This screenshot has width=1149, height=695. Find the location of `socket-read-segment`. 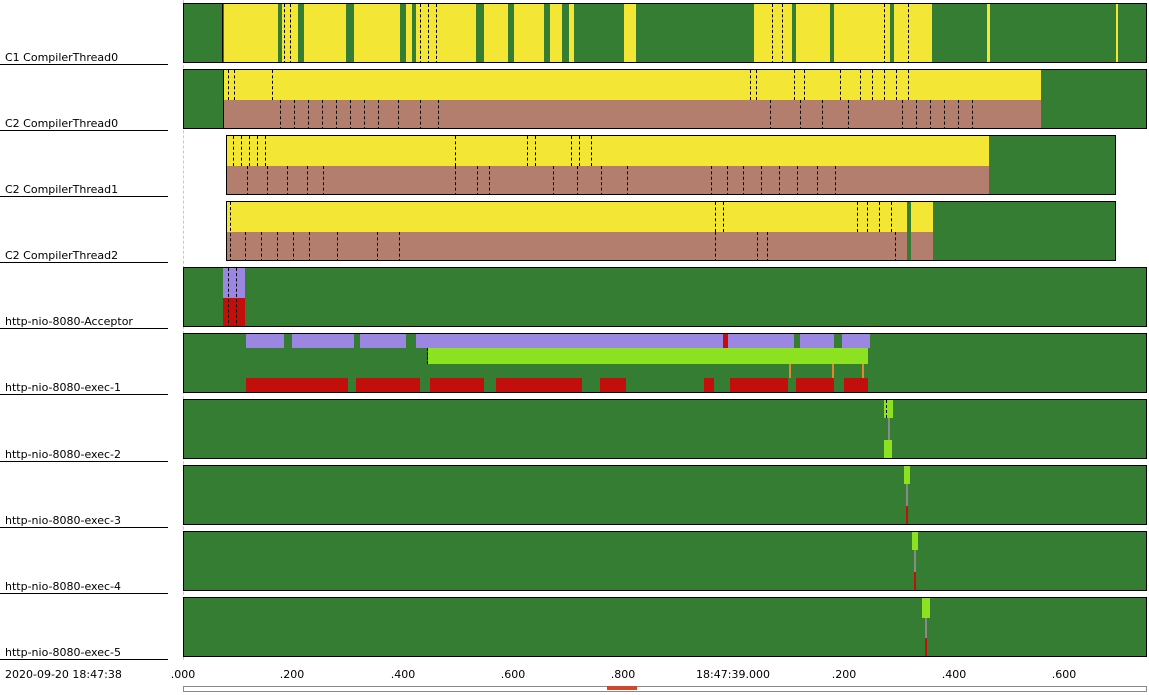

socket-read-segment is located at coordinates (558, 341).